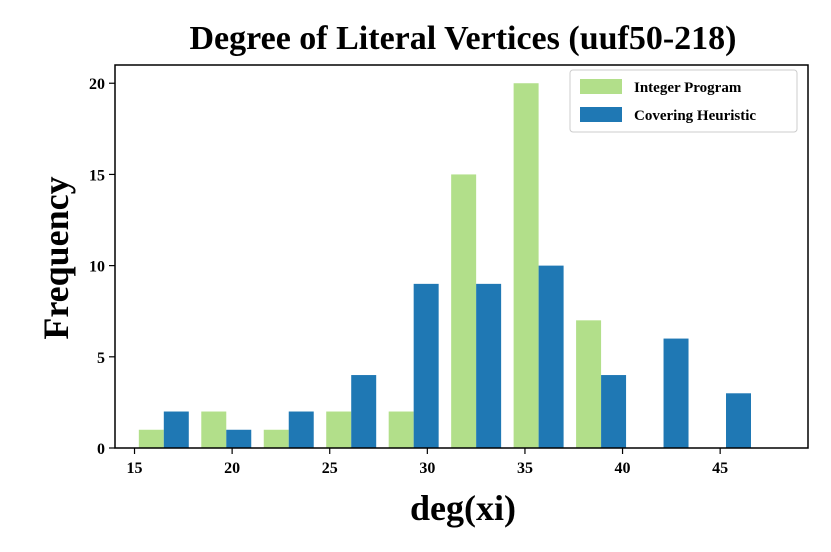  Describe the element at coordinates (97, 175) in the screenshot. I see `y-tick-label: 15` at that location.